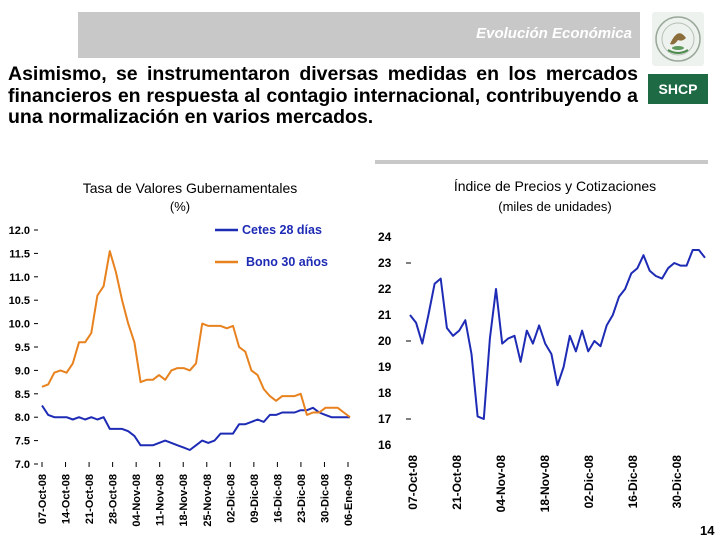 The height and width of the screenshot is (540, 720). Describe the element at coordinates (22, 442) in the screenshot. I see `y-tick-label: 7.5` at that location.